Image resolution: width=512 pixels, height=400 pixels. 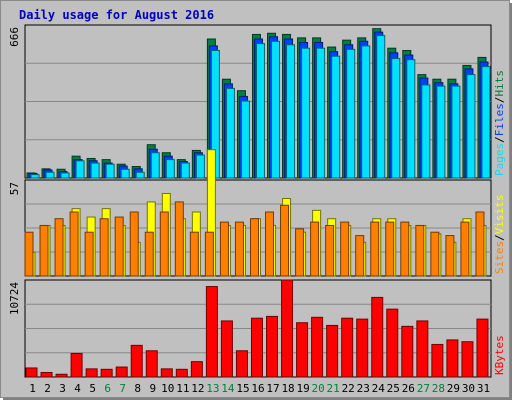 What do you see at coordinates (483, 388) in the screenshot?
I see `x-tick-label-day-31: 31` at bounding box center [483, 388].